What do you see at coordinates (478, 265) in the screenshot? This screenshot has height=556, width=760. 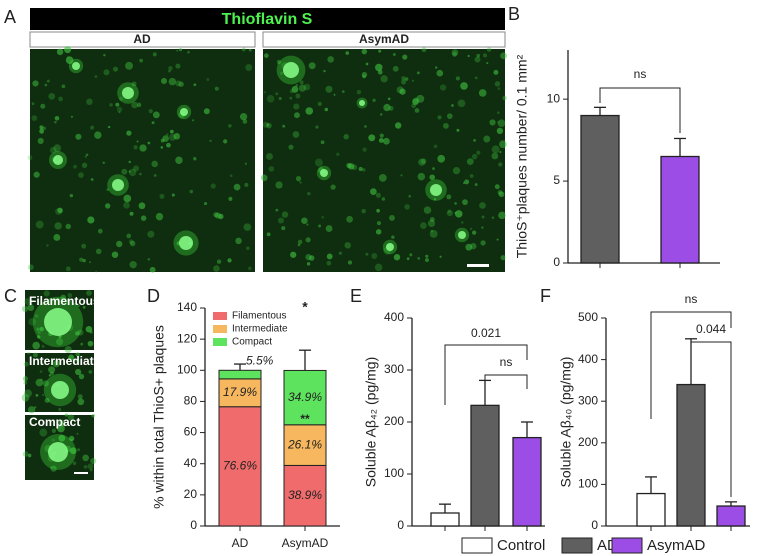 I see `scale-bar` at bounding box center [478, 265].